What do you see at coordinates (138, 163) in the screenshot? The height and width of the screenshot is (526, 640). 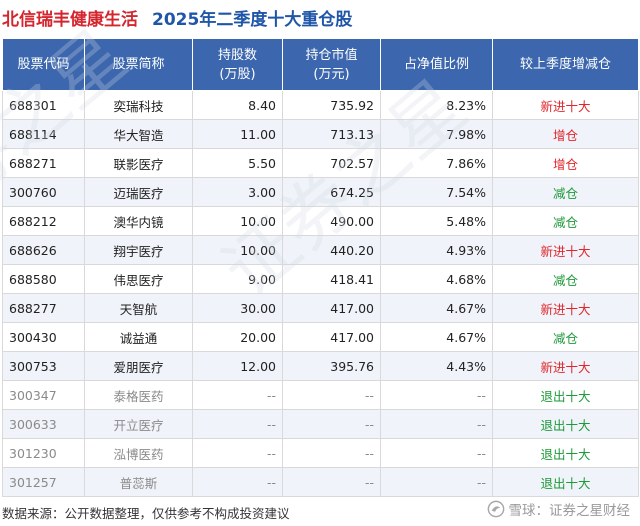 I see `stock-name: 联影医疗` at bounding box center [138, 163].